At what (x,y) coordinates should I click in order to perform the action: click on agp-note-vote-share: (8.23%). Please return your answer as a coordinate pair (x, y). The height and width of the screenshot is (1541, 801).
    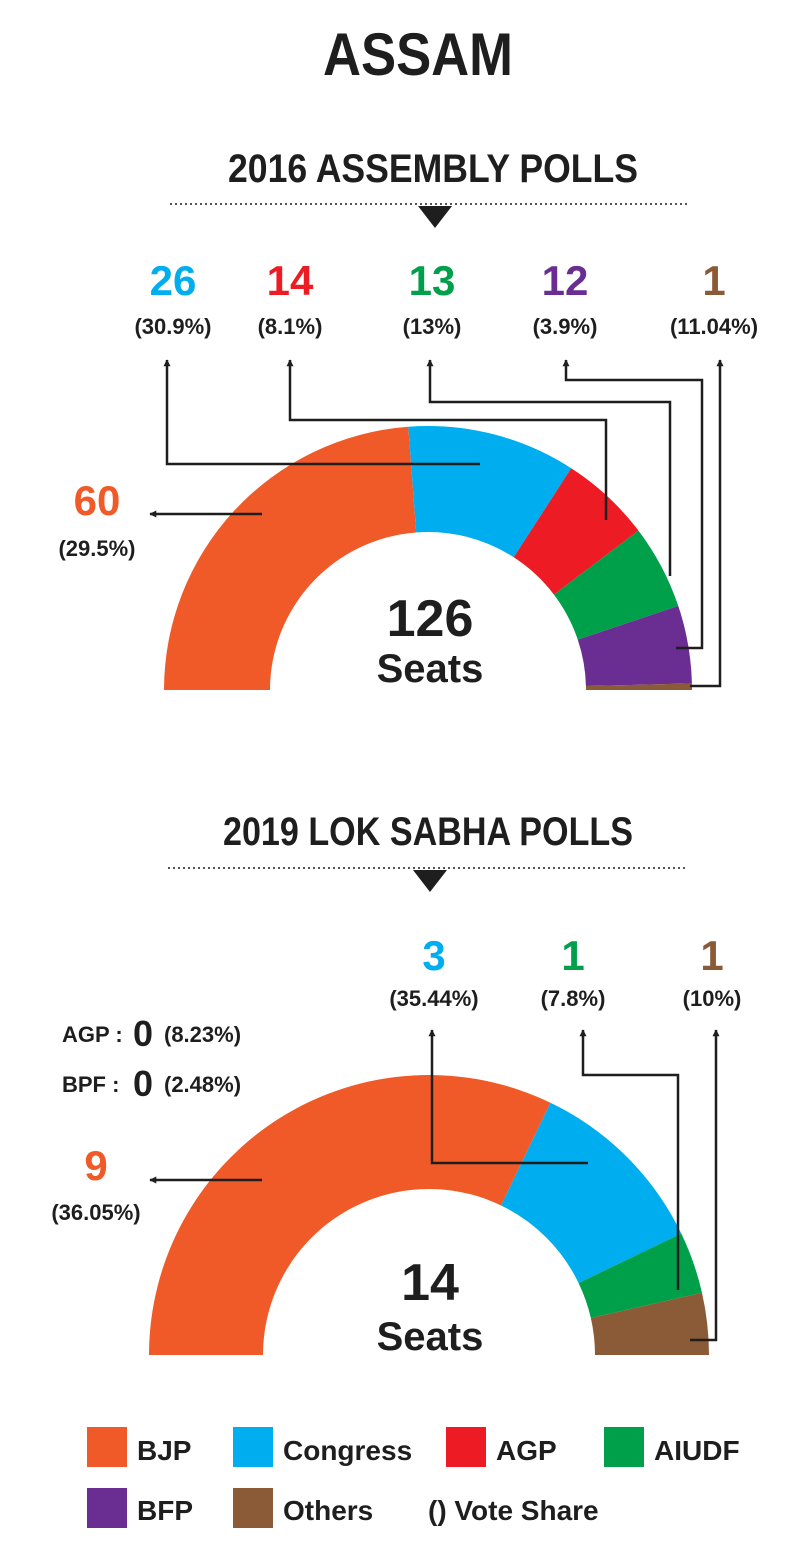
    Looking at the image, I should click on (202, 1034).